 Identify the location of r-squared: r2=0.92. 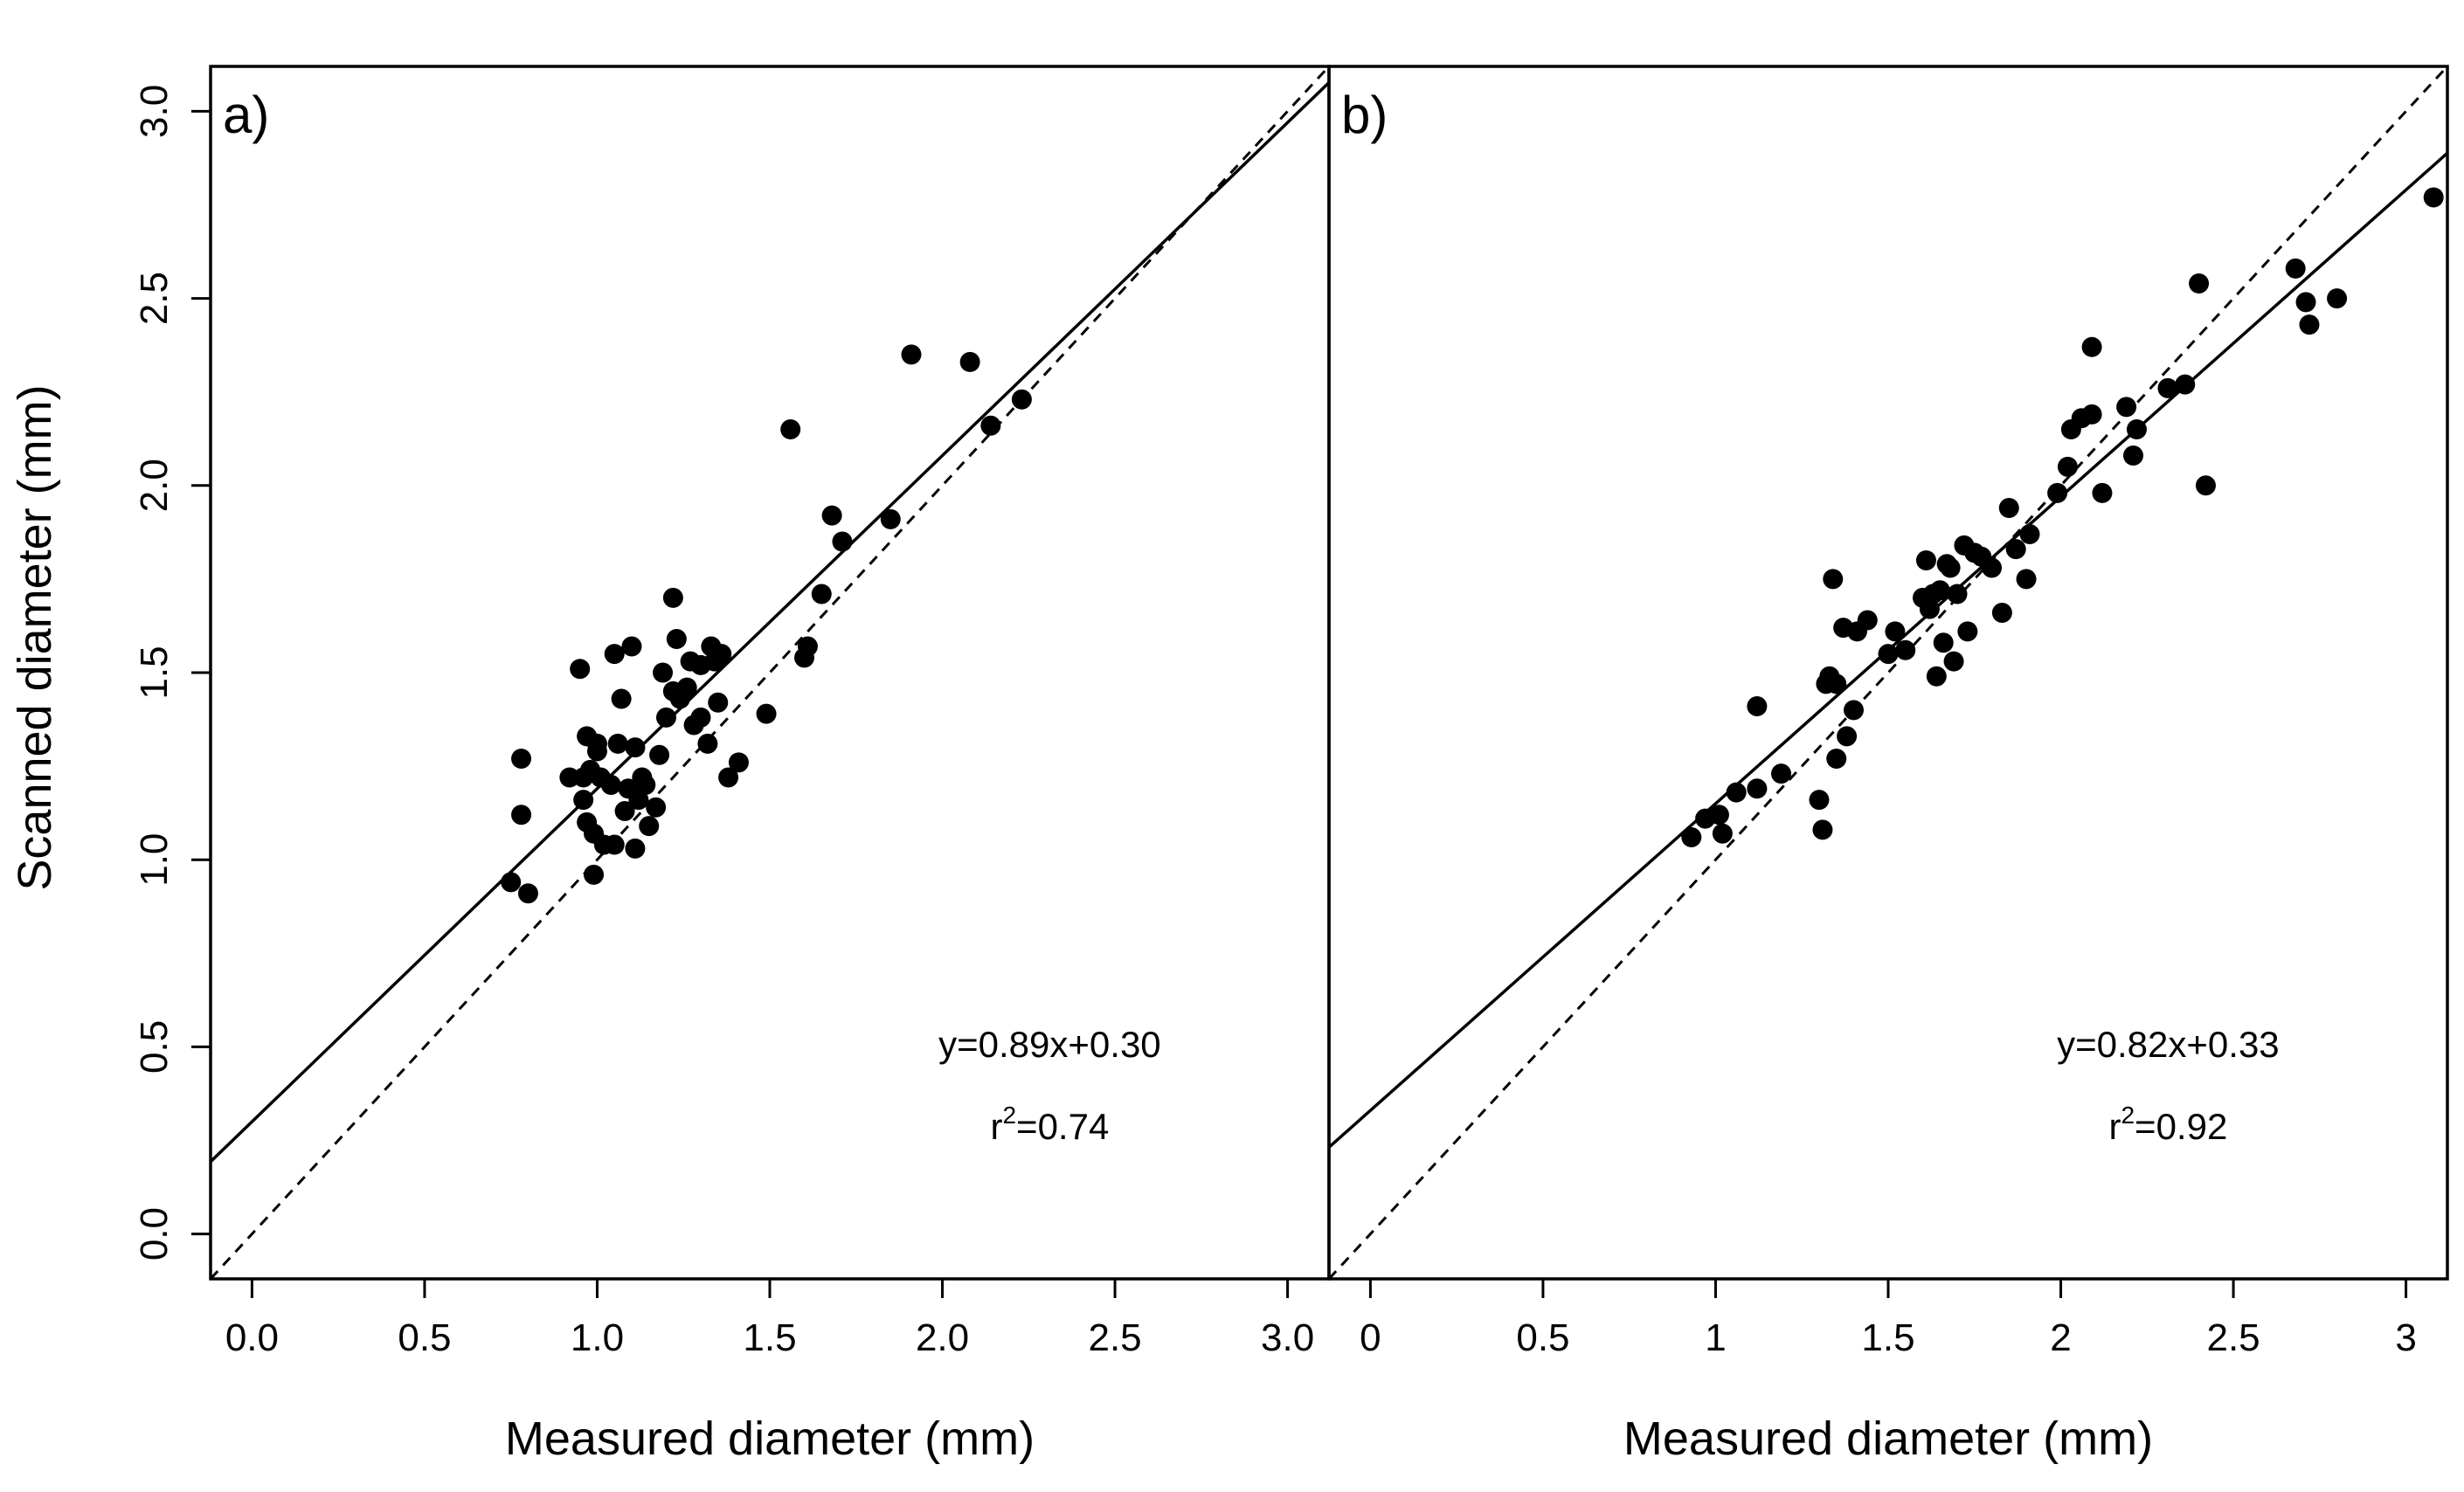
(2167, 1124).